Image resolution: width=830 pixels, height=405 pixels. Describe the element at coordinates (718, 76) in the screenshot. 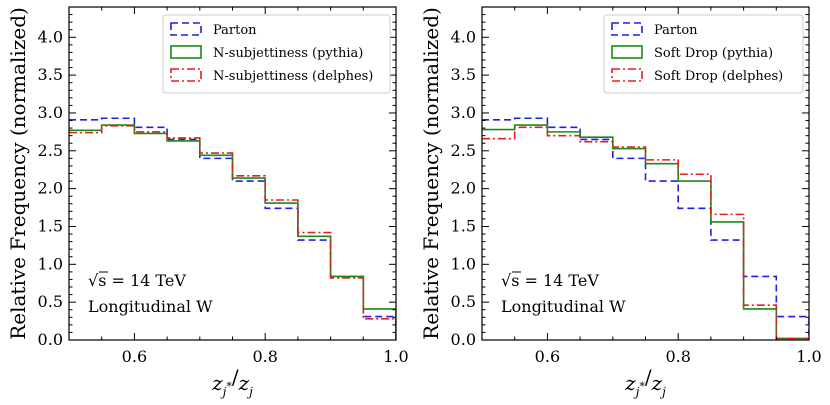

I see `legend-label-3: Soft Drop (delphes)` at that location.